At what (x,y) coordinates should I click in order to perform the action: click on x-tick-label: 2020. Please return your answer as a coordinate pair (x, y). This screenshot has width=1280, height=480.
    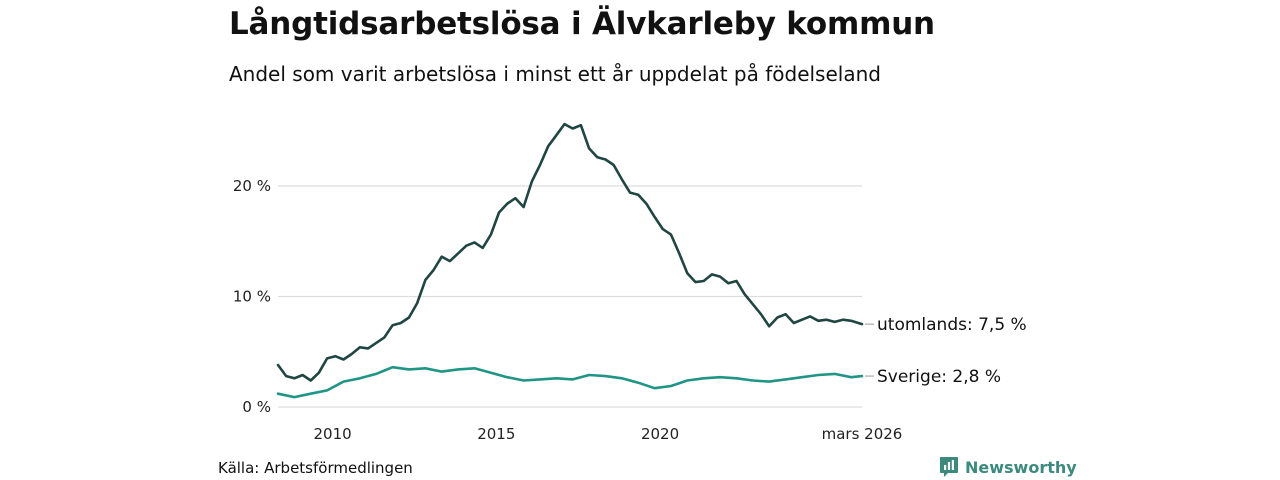
    Looking at the image, I should click on (660, 434).